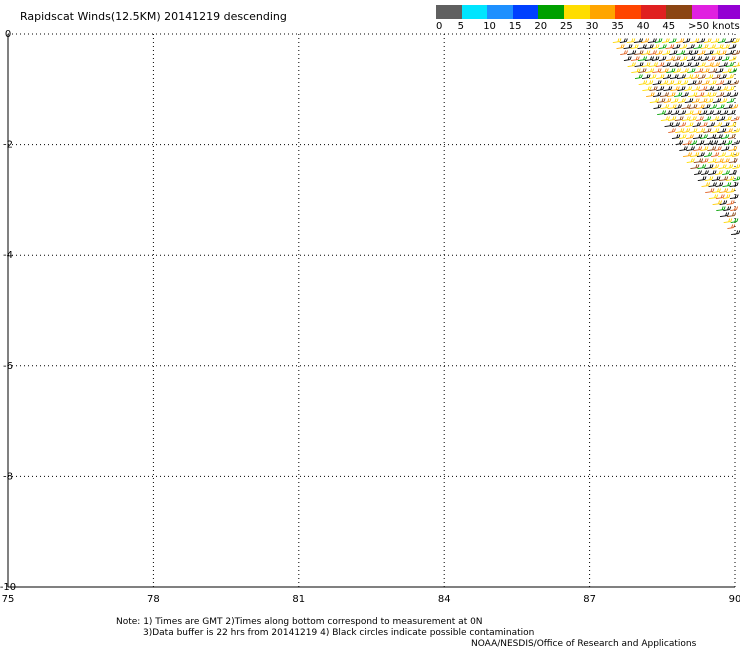 This screenshot has width=740, height=650. Describe the element at coordinates (8, 587) in the screenshot. I see `y-tick-label: -10` at that location.